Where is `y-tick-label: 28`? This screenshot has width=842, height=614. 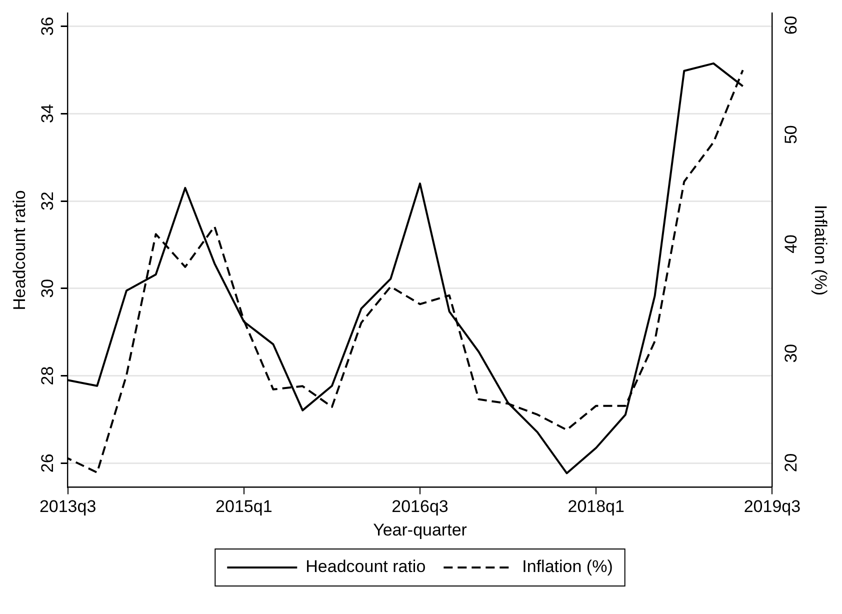 y-tick-label: 28 is located at coordinates (48, 376).